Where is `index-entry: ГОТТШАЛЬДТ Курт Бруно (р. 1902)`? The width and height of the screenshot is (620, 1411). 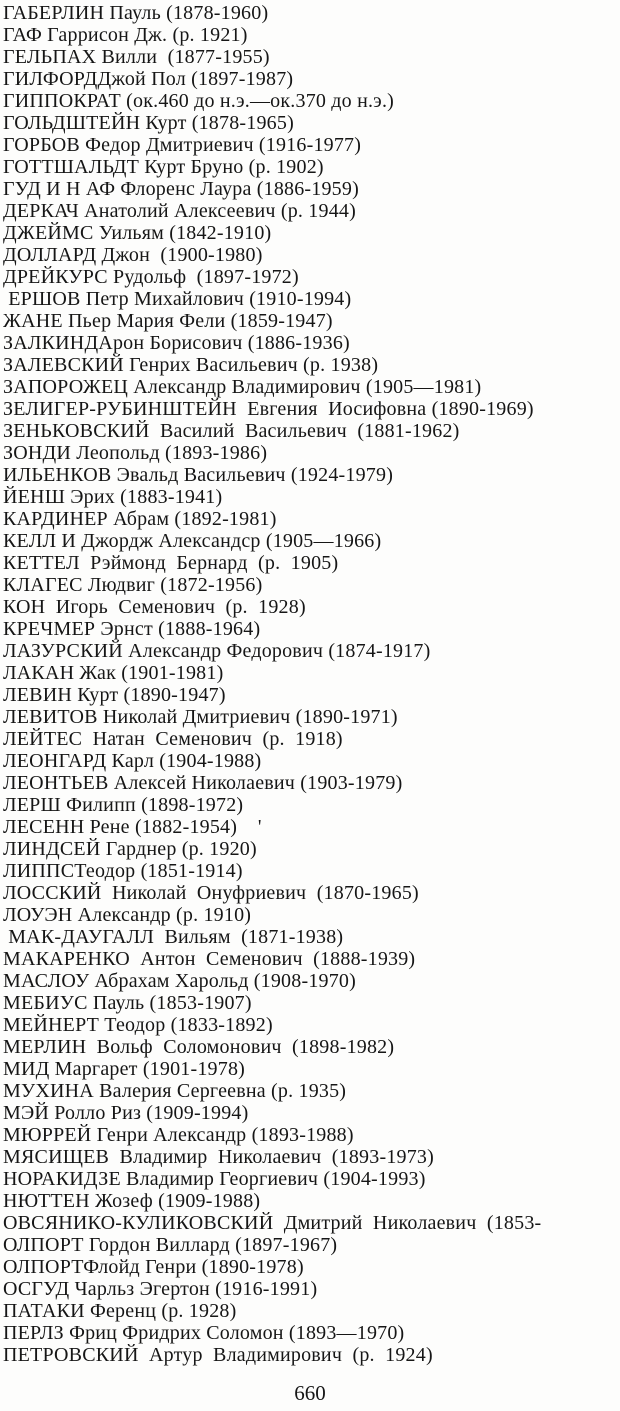
index-entry: ГОТТШАЛЬДТ Курт Бруно (р. 1902) is located at coordinates (163, 167).